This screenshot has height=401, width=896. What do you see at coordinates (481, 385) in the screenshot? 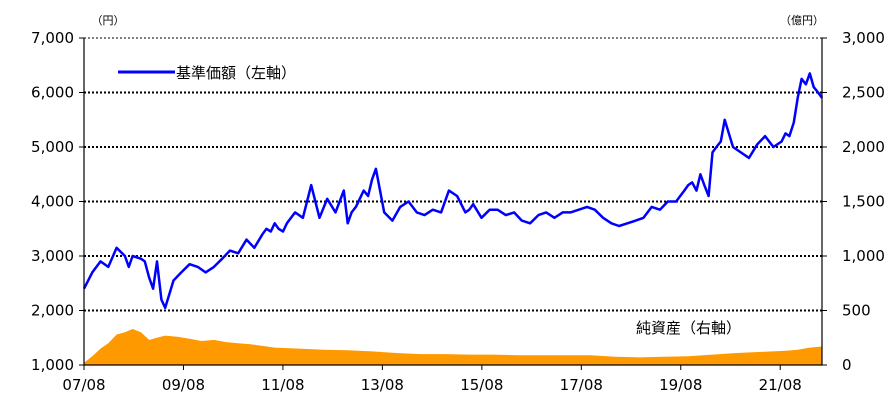
I see `x-tick-label: 15/08` at bounding box center [481, 385].